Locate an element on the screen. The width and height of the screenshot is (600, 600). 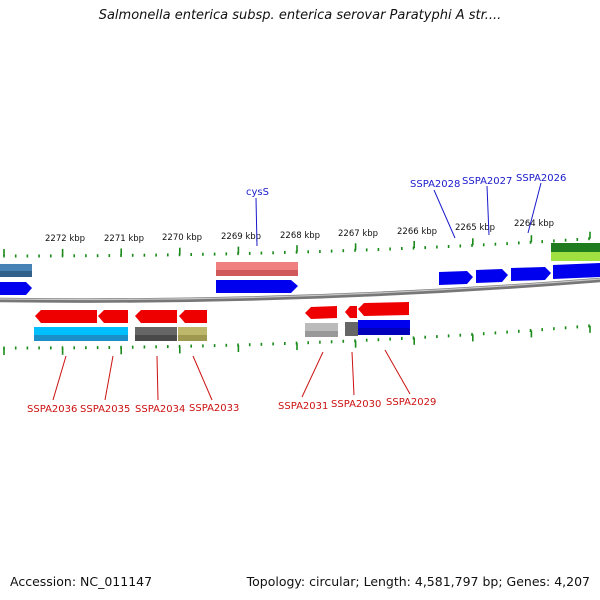
scale-label: 2271 kbp is located at coordinates (124, 239).